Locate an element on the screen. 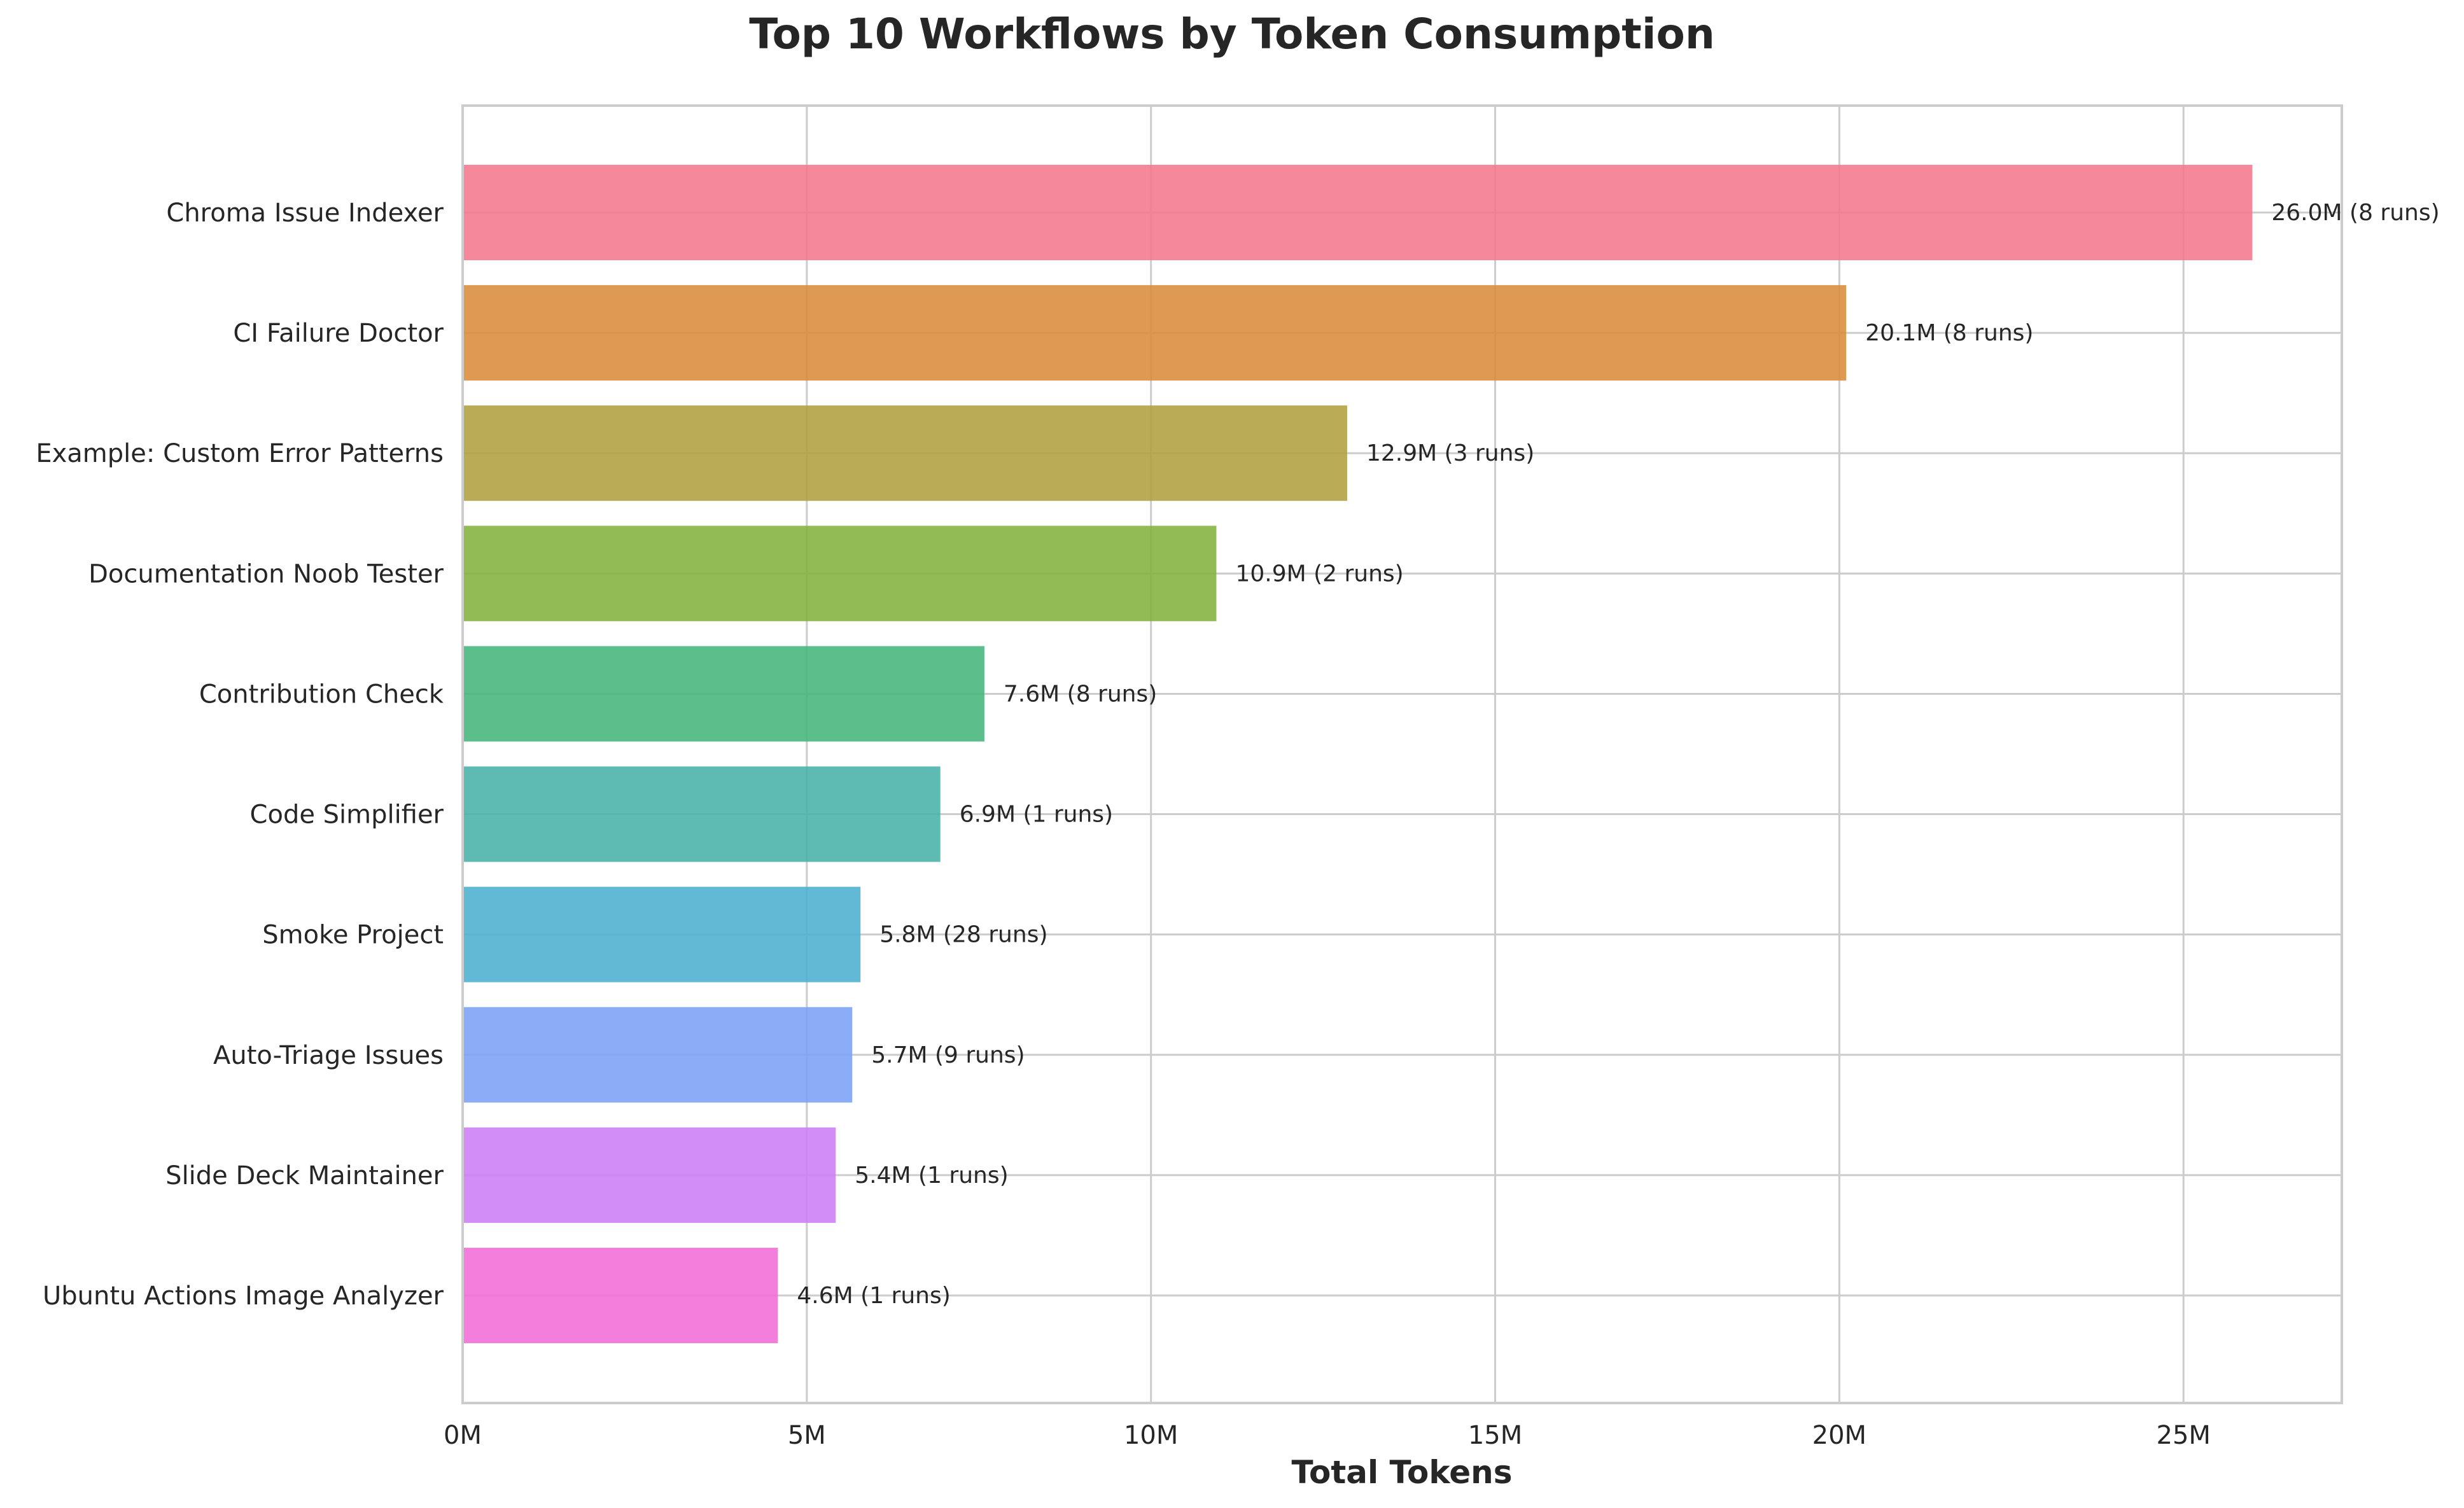 This screenshot has width=2464, height=1508. x-tick-label: 20M is located at coordinates (1839, 1435).